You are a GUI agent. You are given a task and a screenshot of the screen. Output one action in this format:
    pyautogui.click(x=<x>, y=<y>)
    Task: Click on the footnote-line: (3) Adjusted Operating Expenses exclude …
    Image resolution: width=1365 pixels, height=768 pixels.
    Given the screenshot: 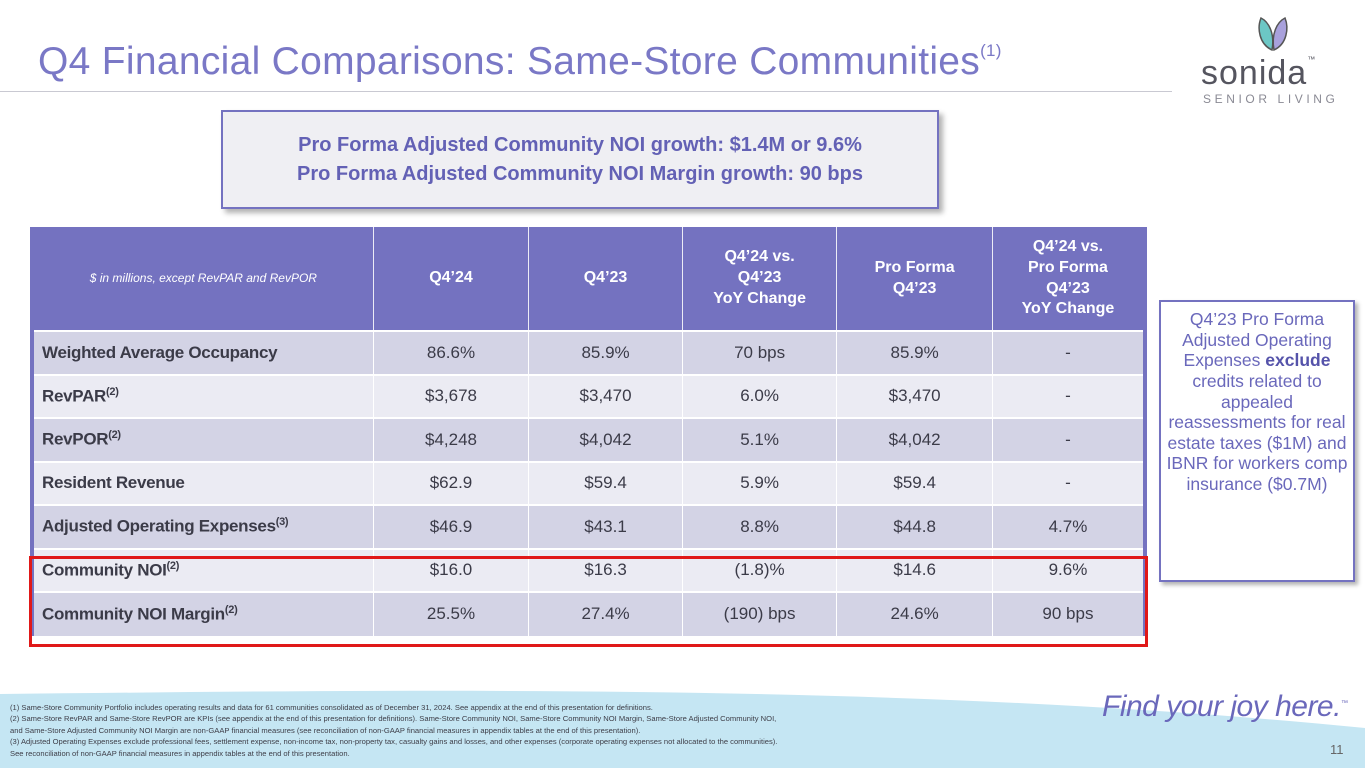 What is the action you would take?
    pyautogui.click(x=394, y=742)
    